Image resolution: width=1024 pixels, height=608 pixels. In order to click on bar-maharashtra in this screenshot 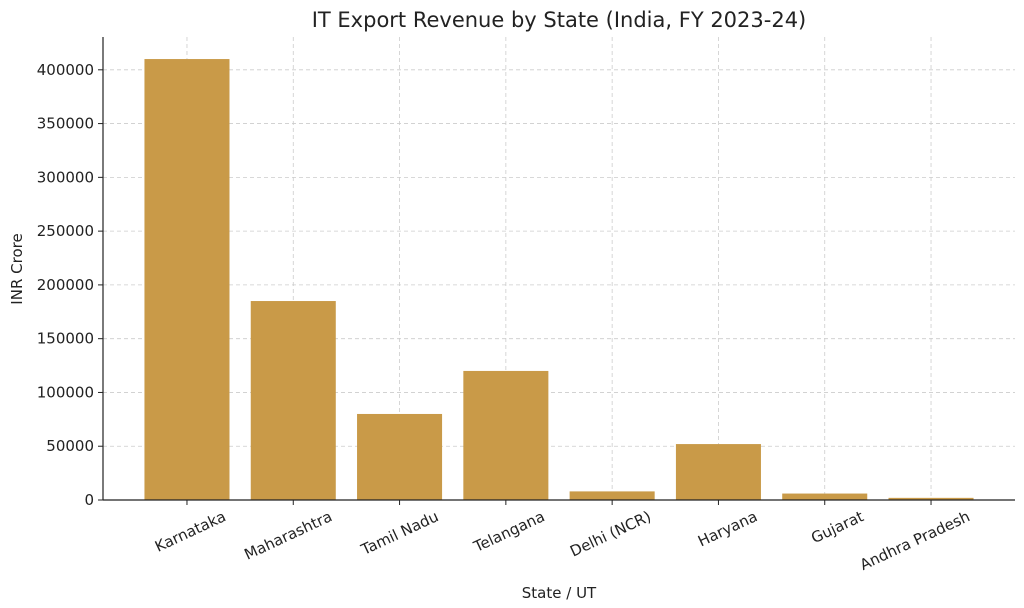, I will do `click(293, 400)`.